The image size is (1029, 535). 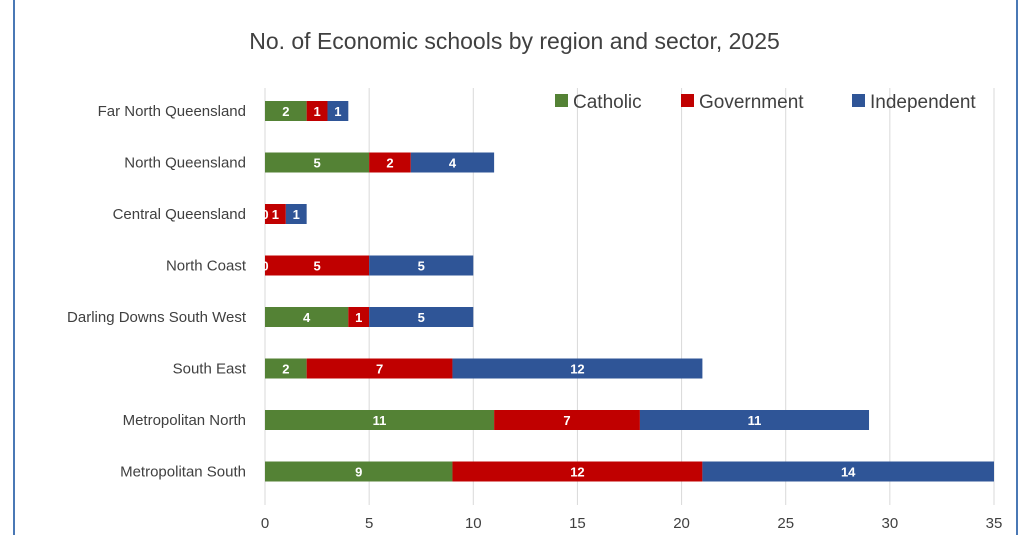 What do you see at coordinates (14, 267) in the screenshot?
I see `chart-frame-left` at bounding box center [14, 267].